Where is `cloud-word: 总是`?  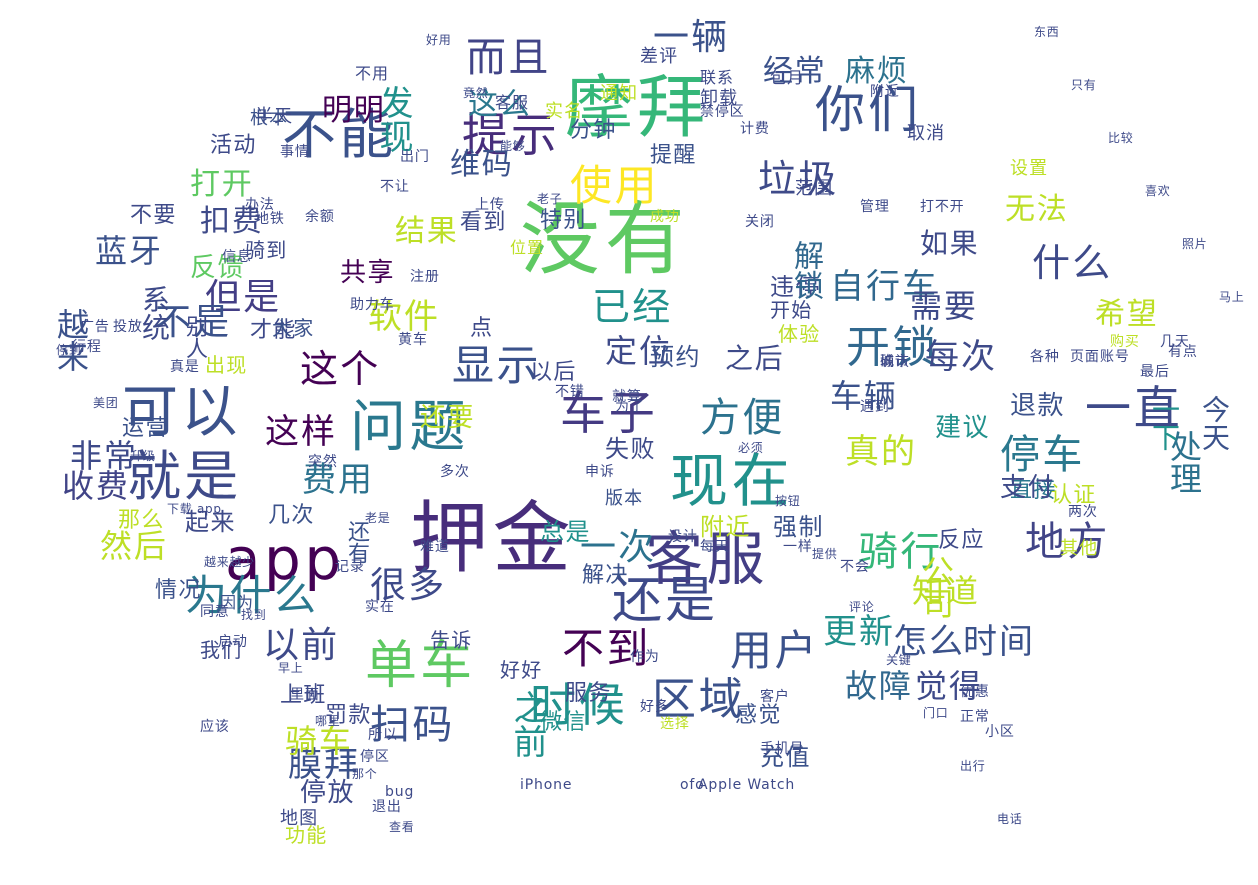
cloud-word: 总是 is located at coordinates (565, 532).